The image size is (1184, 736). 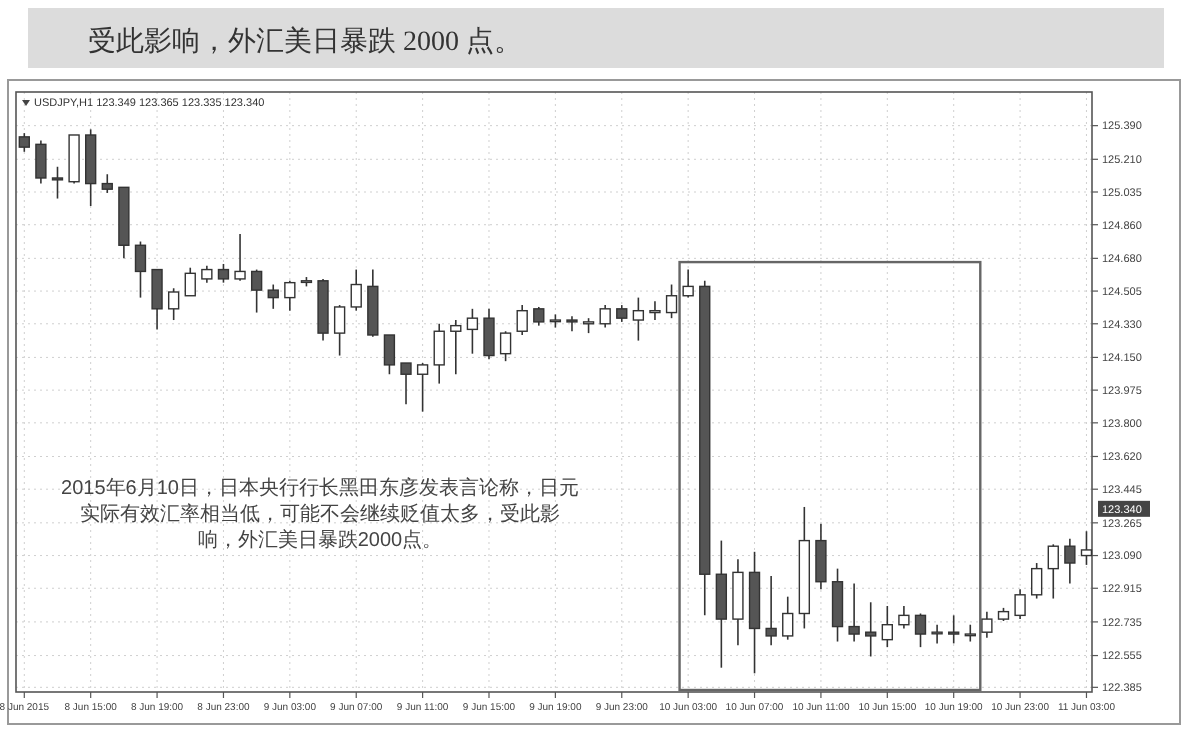 I want to click on chart-title: 受此影响，外汇美日暴跌 2000 点。, so click(x=305, y=42).